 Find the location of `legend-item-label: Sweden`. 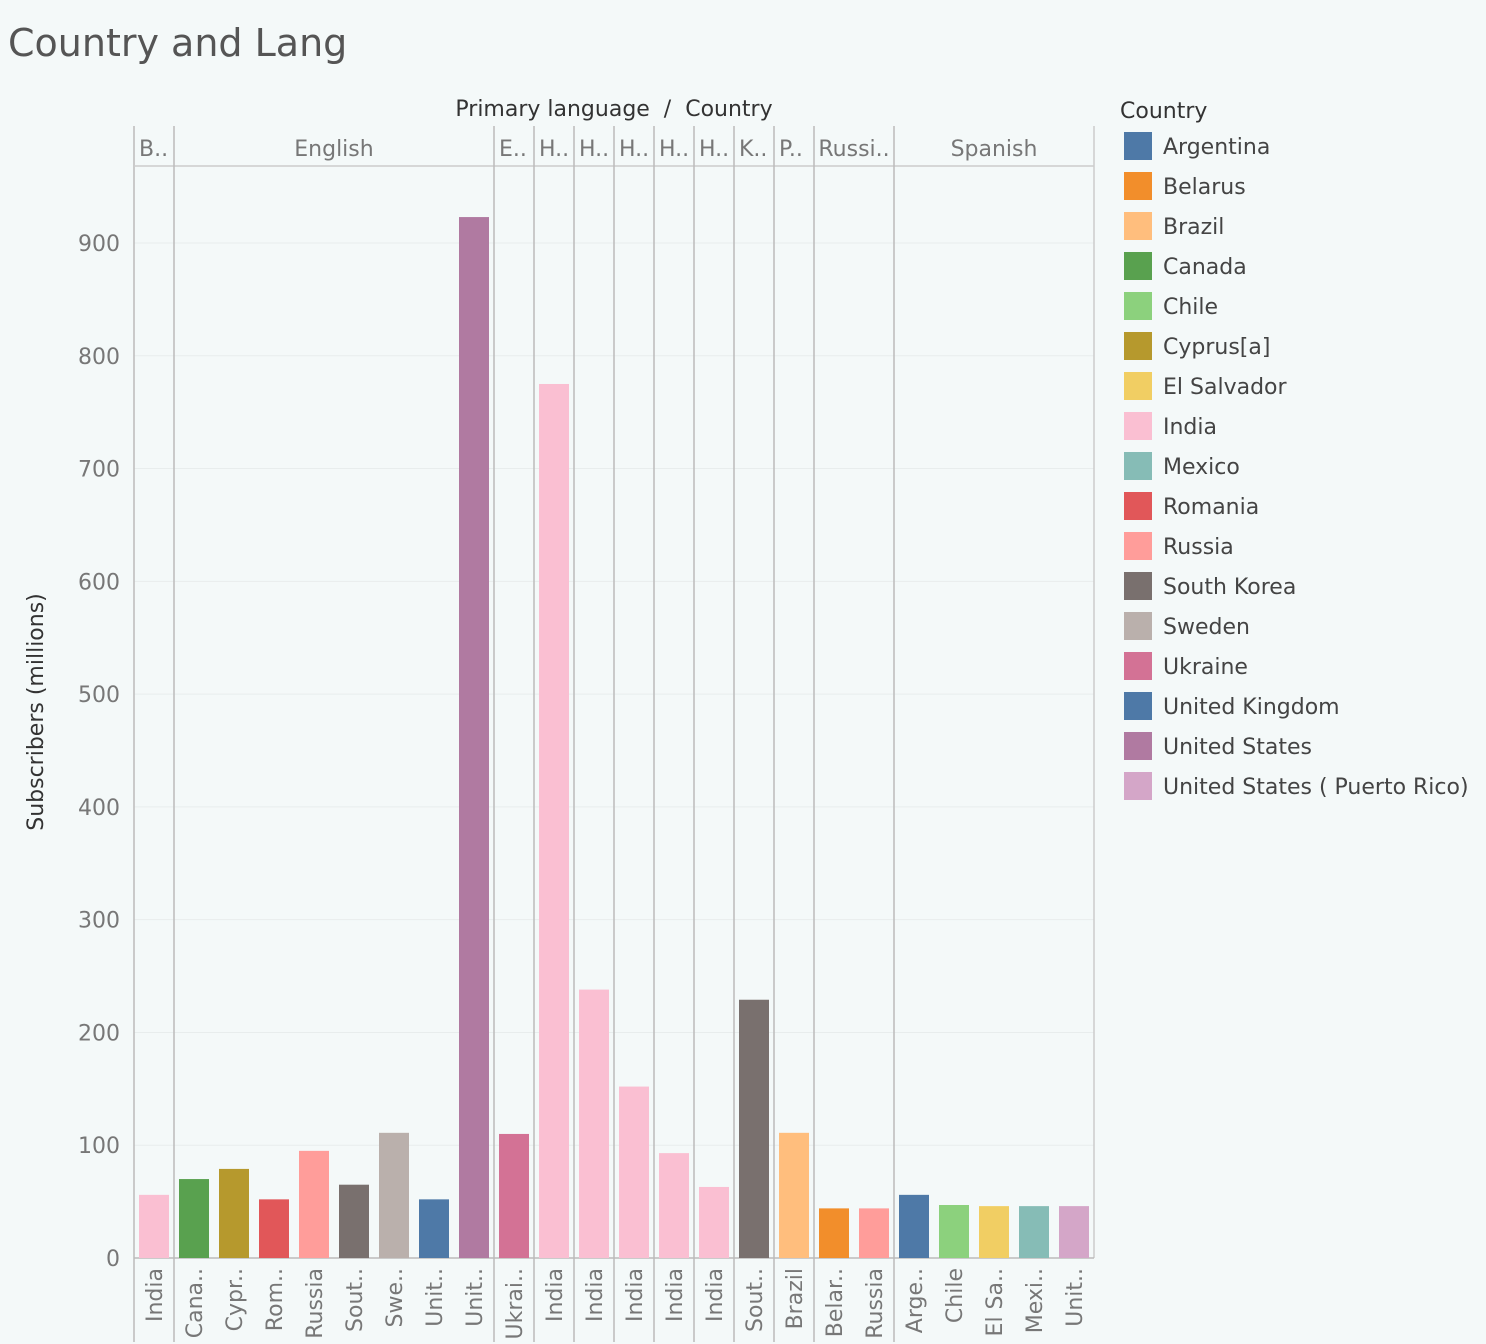

legend-item-label: Sweden is located at coordinates (1206, 627).